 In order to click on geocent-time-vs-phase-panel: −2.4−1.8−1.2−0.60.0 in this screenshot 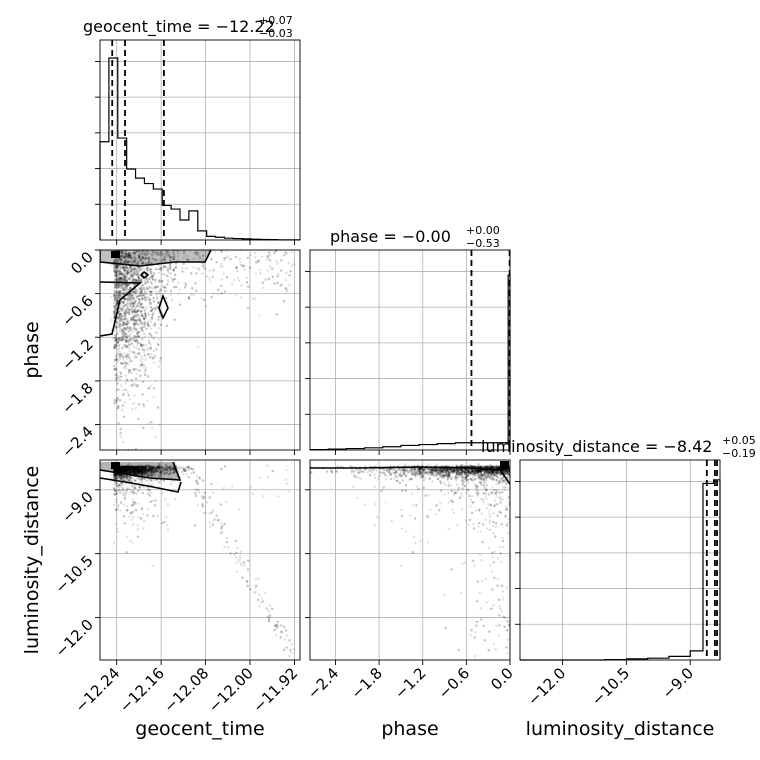, I will do `click(179, 354)`.